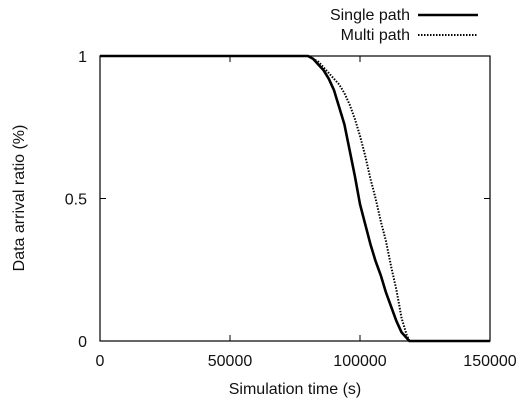 The height and width of the screenshot is (403, 528). Describe the element at coordinates (82, 342) in the screenshot. I see `y-tick-label: 0` at that location.